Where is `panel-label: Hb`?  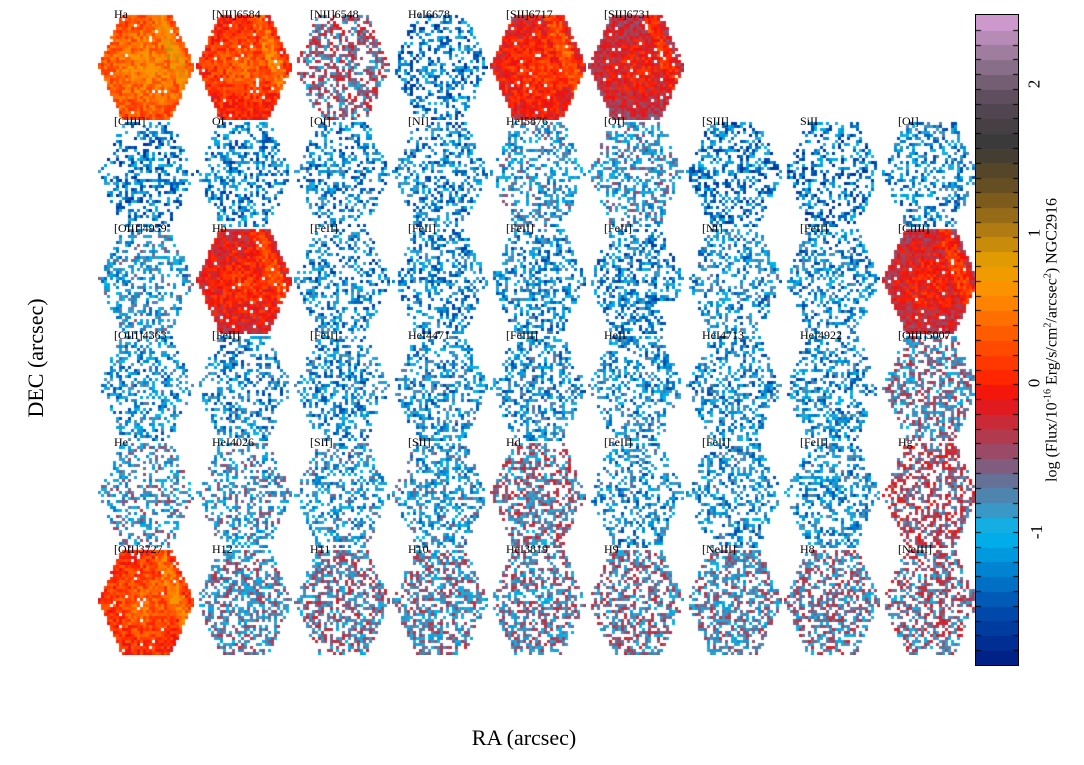
panel-label: Hb is located at coordinates (219, 228).